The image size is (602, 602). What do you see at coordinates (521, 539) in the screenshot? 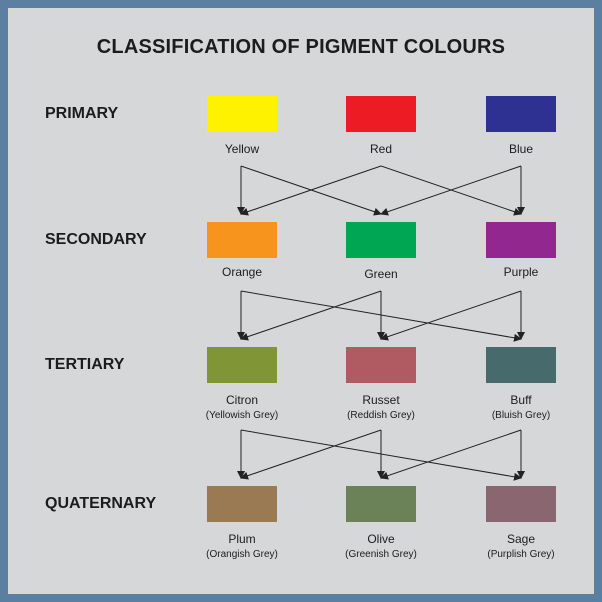
I see `label-sage: Sage` at bounding box center [521, 539].